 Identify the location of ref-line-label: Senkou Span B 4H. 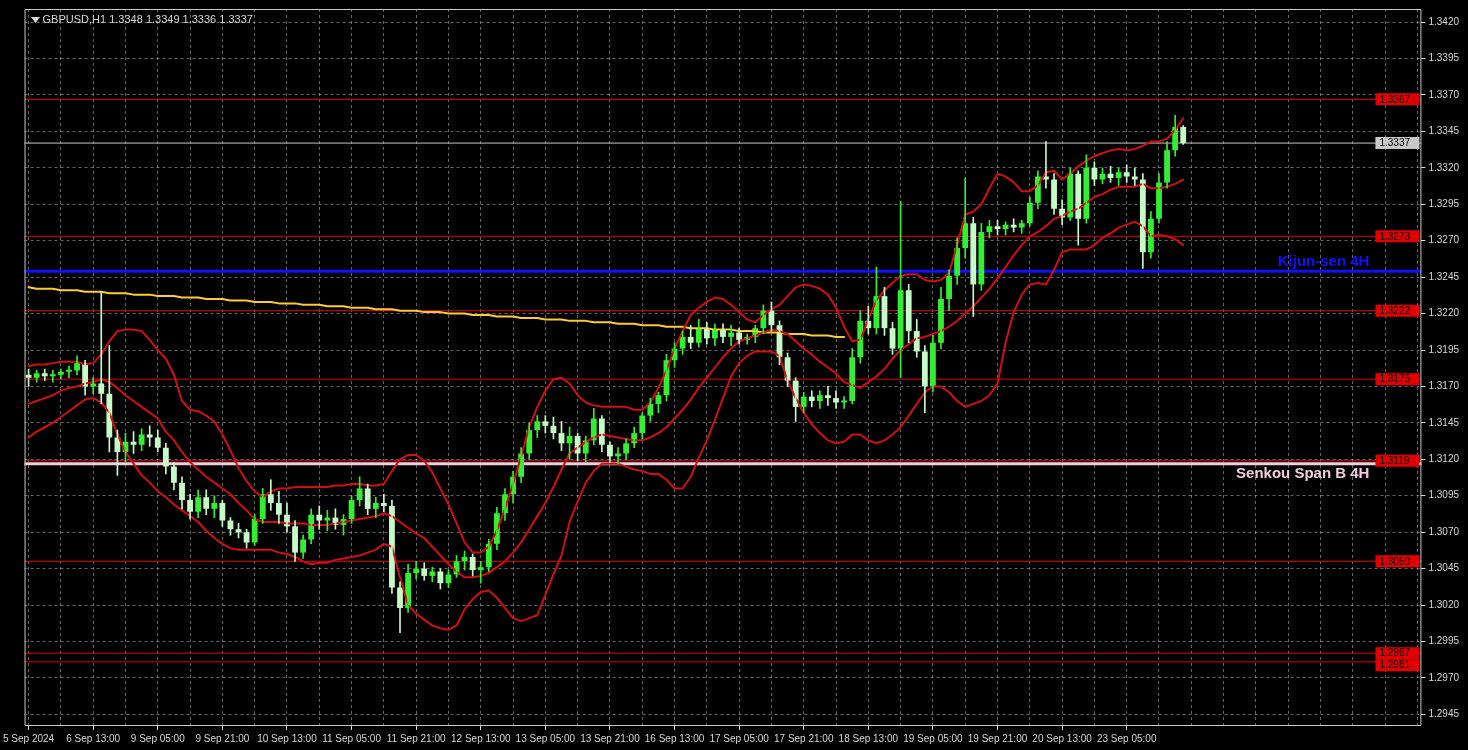
(1303, 473).